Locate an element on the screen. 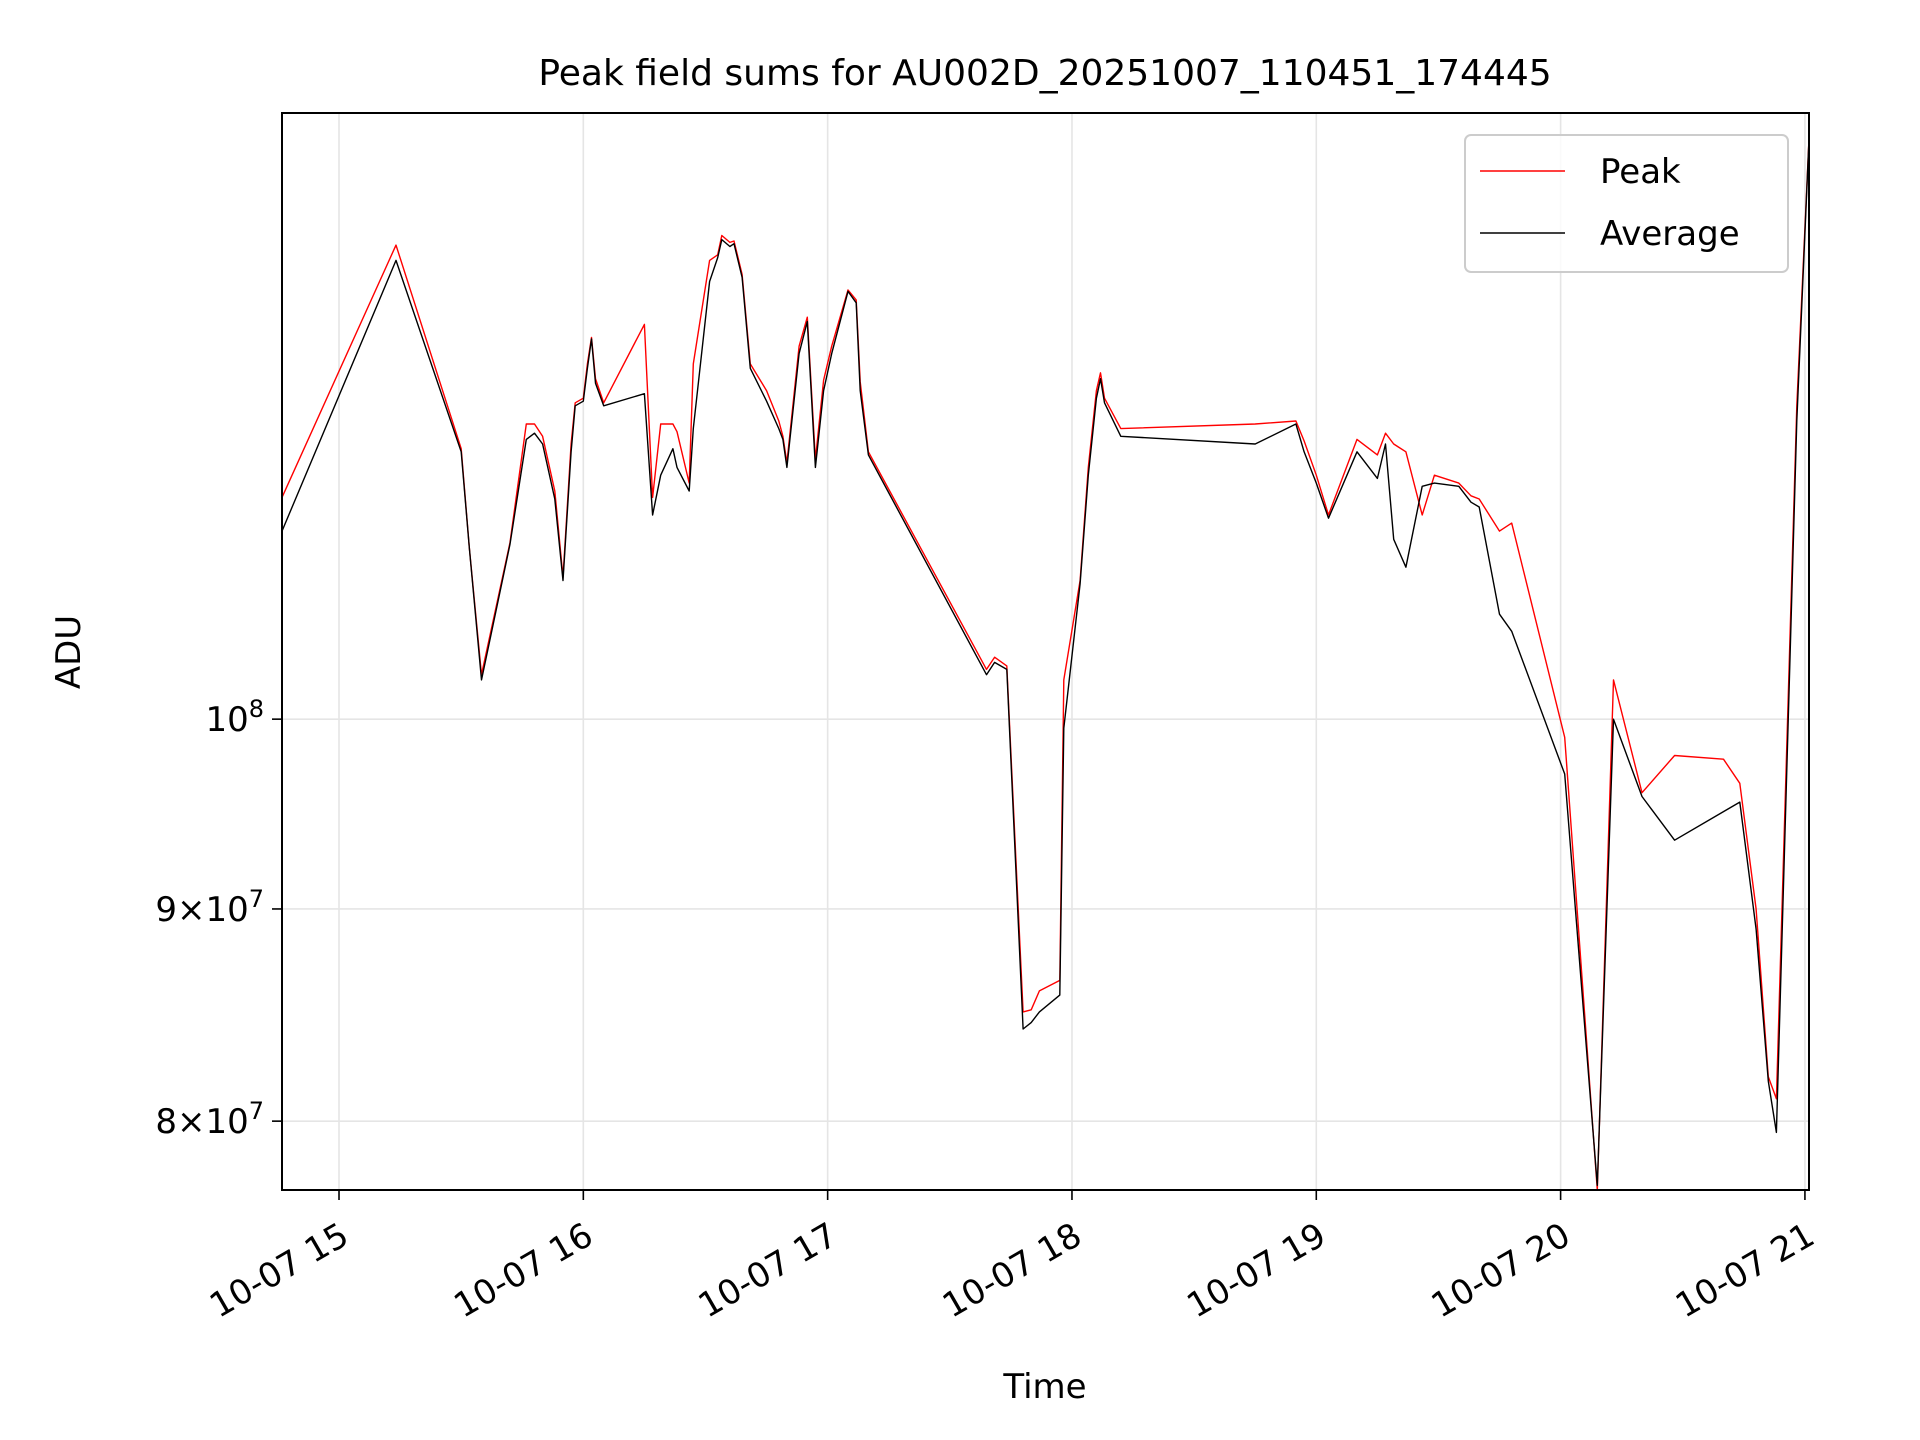 This screenshot has width=1920, height=1440. legend-box is located at coordinates (1626, 203).